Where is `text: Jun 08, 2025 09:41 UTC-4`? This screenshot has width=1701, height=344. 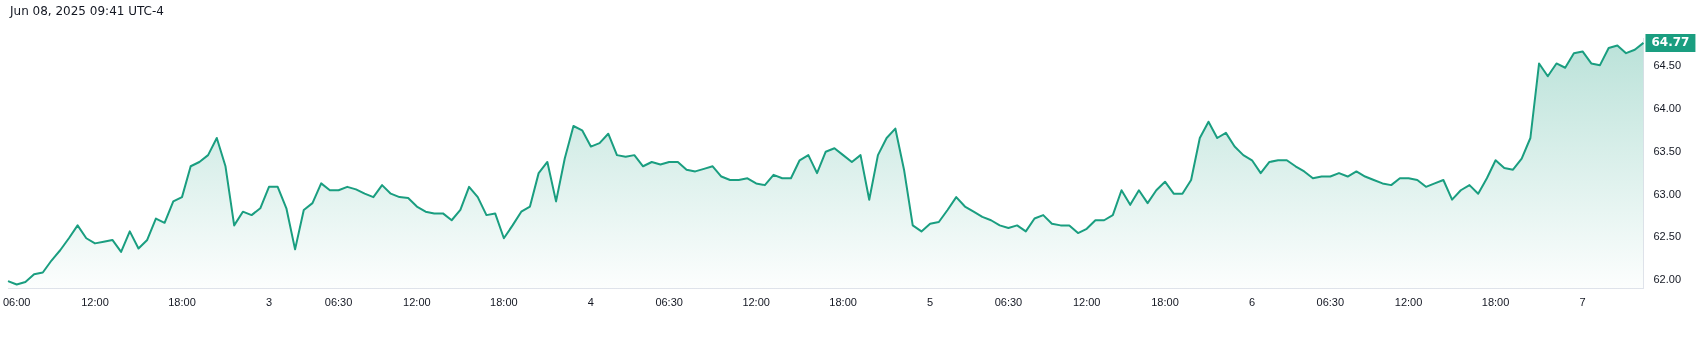 text: Jun 08, 2025 09:41 UTC-4 is located at coordinates (87, 11).